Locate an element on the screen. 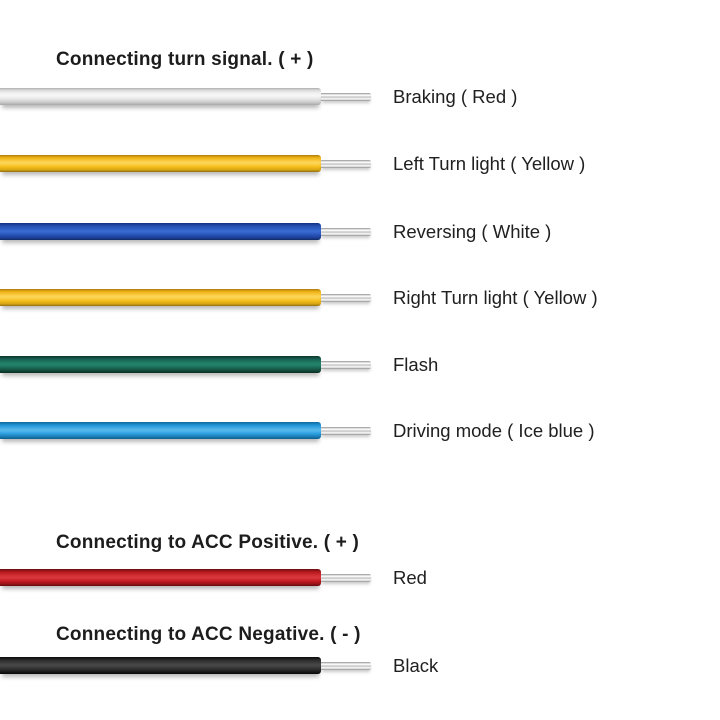 The width and height of the screenshot is (720, 720). wire-driving-mode is located at coordinates (160, 430).